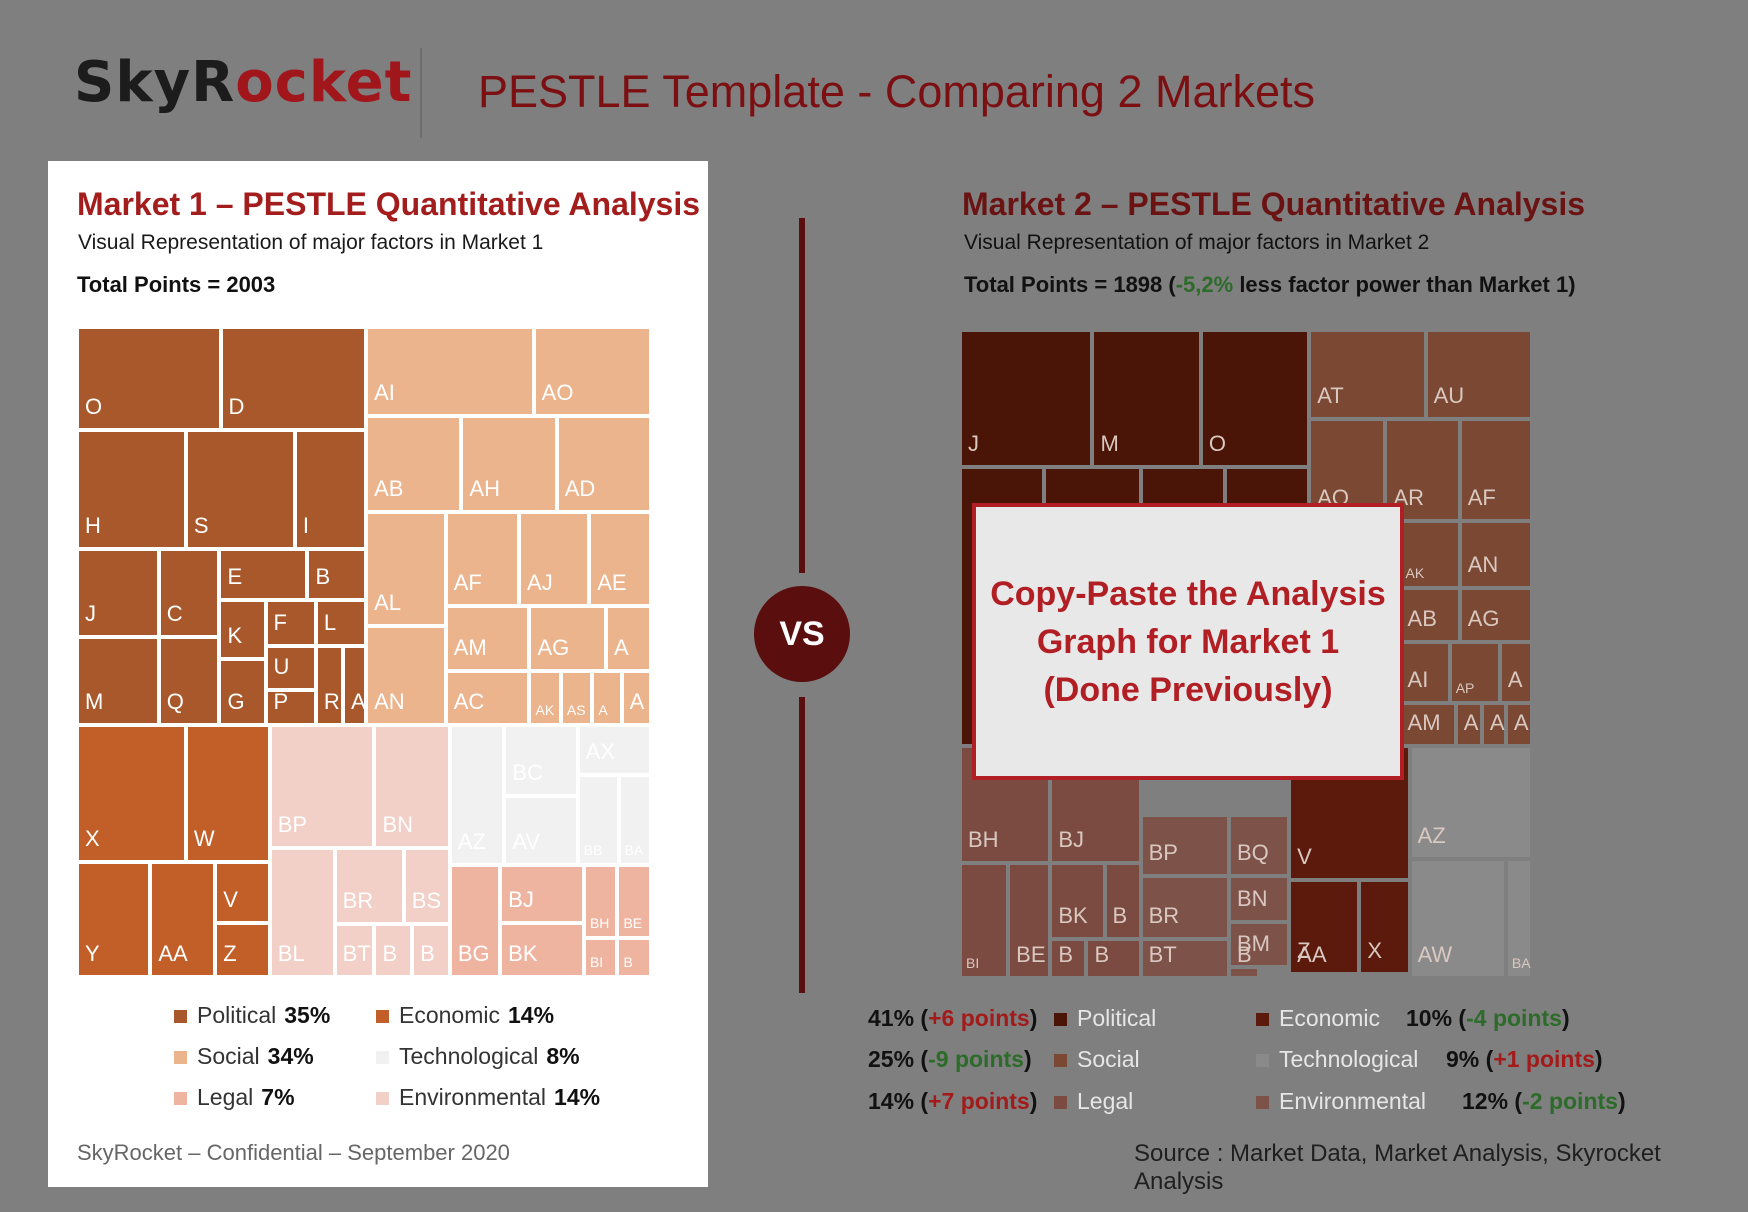  I want to click on treemap-tile-label: BS, so click(426, 900).